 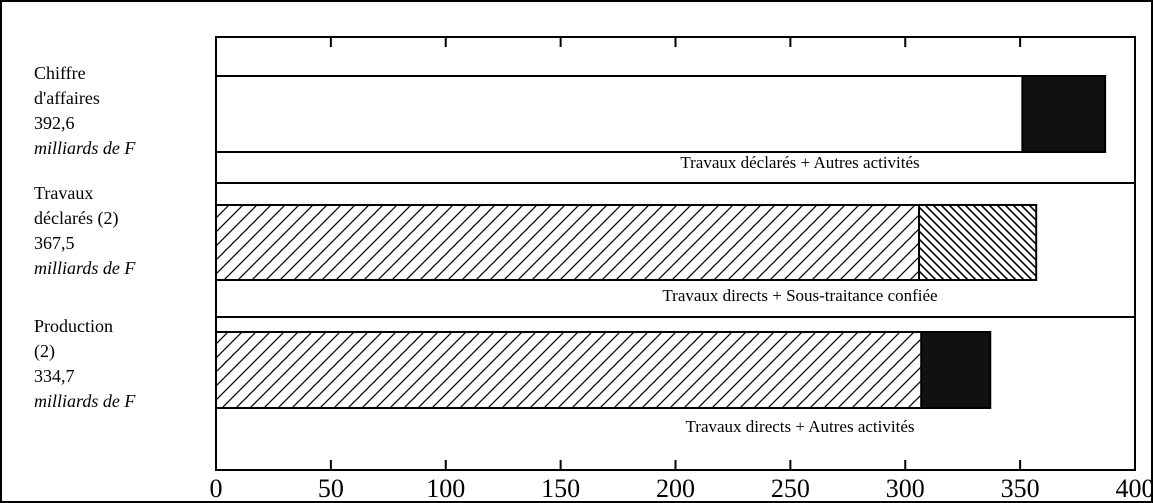 What do you see at coordinates (54, 243) in the screenshot?
I see `category-label: 367,5` at bounding box center [54, 243].